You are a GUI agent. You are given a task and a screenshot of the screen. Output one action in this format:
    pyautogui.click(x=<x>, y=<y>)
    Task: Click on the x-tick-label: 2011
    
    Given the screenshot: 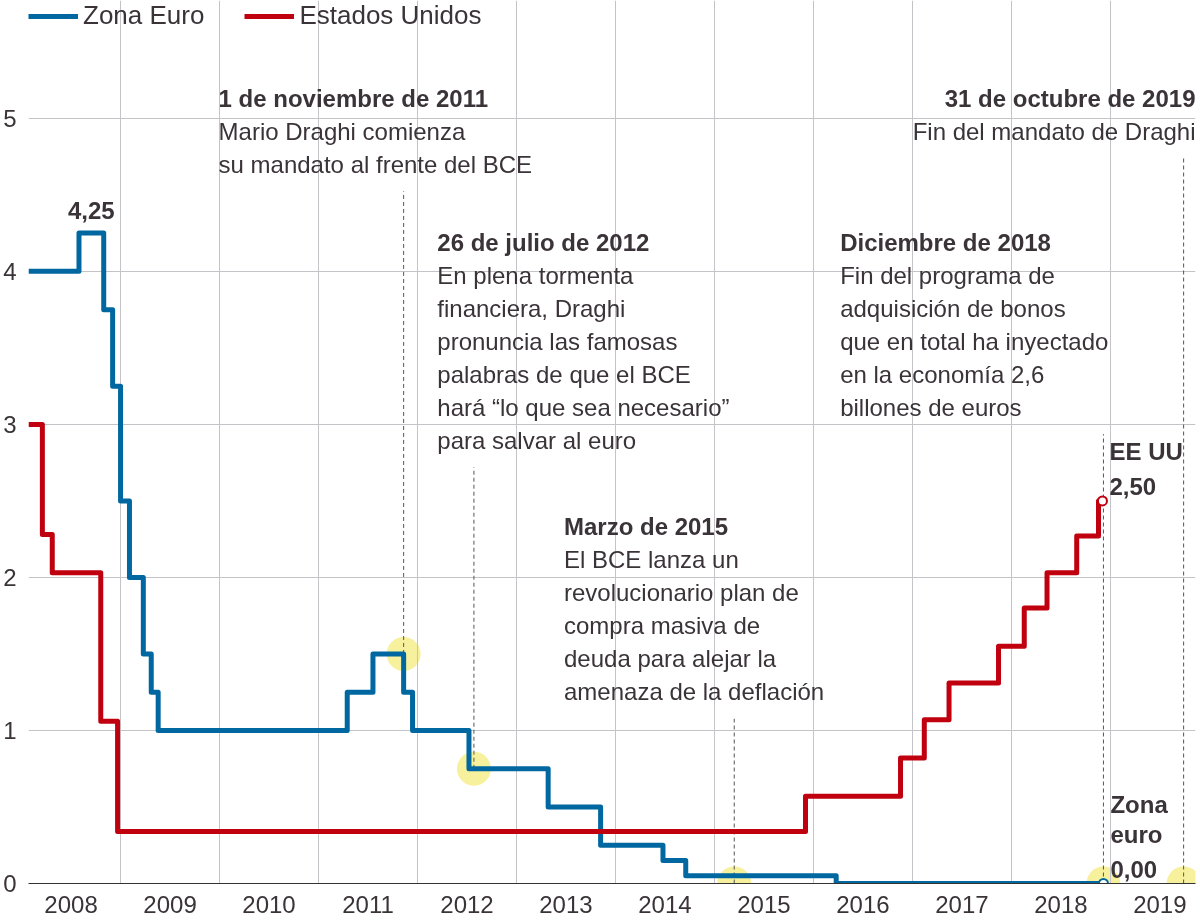 What is the action you would take?
    pyautogui.click(x=368, y=904)
    